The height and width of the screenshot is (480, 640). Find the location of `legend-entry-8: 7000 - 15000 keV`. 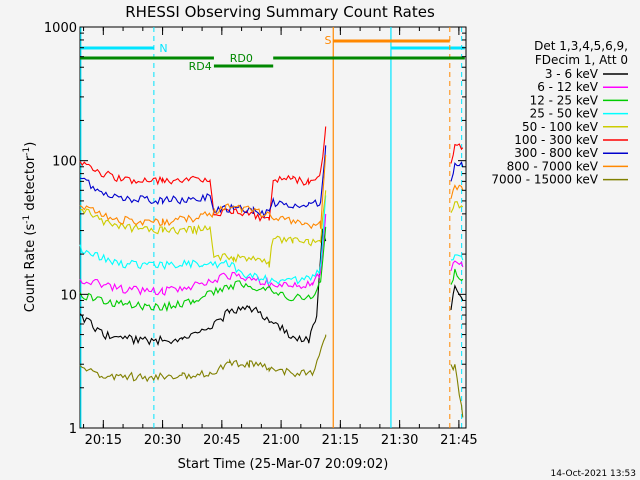

legend-entry-8: 7000 - 15000 keV is located at coordinates (544, 180).